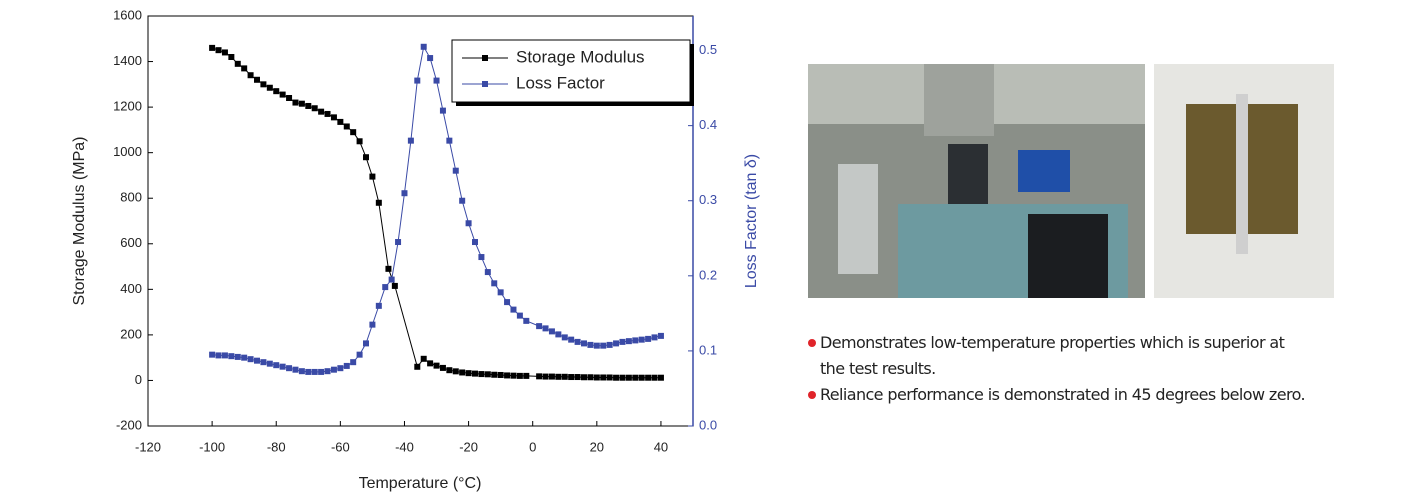 The width and height of the screenshot is (1408, 500). What do you see at coordinates (661, 446) in the screenshot?
I see `x-tick-label: 40` at bounding box center [661, 446].